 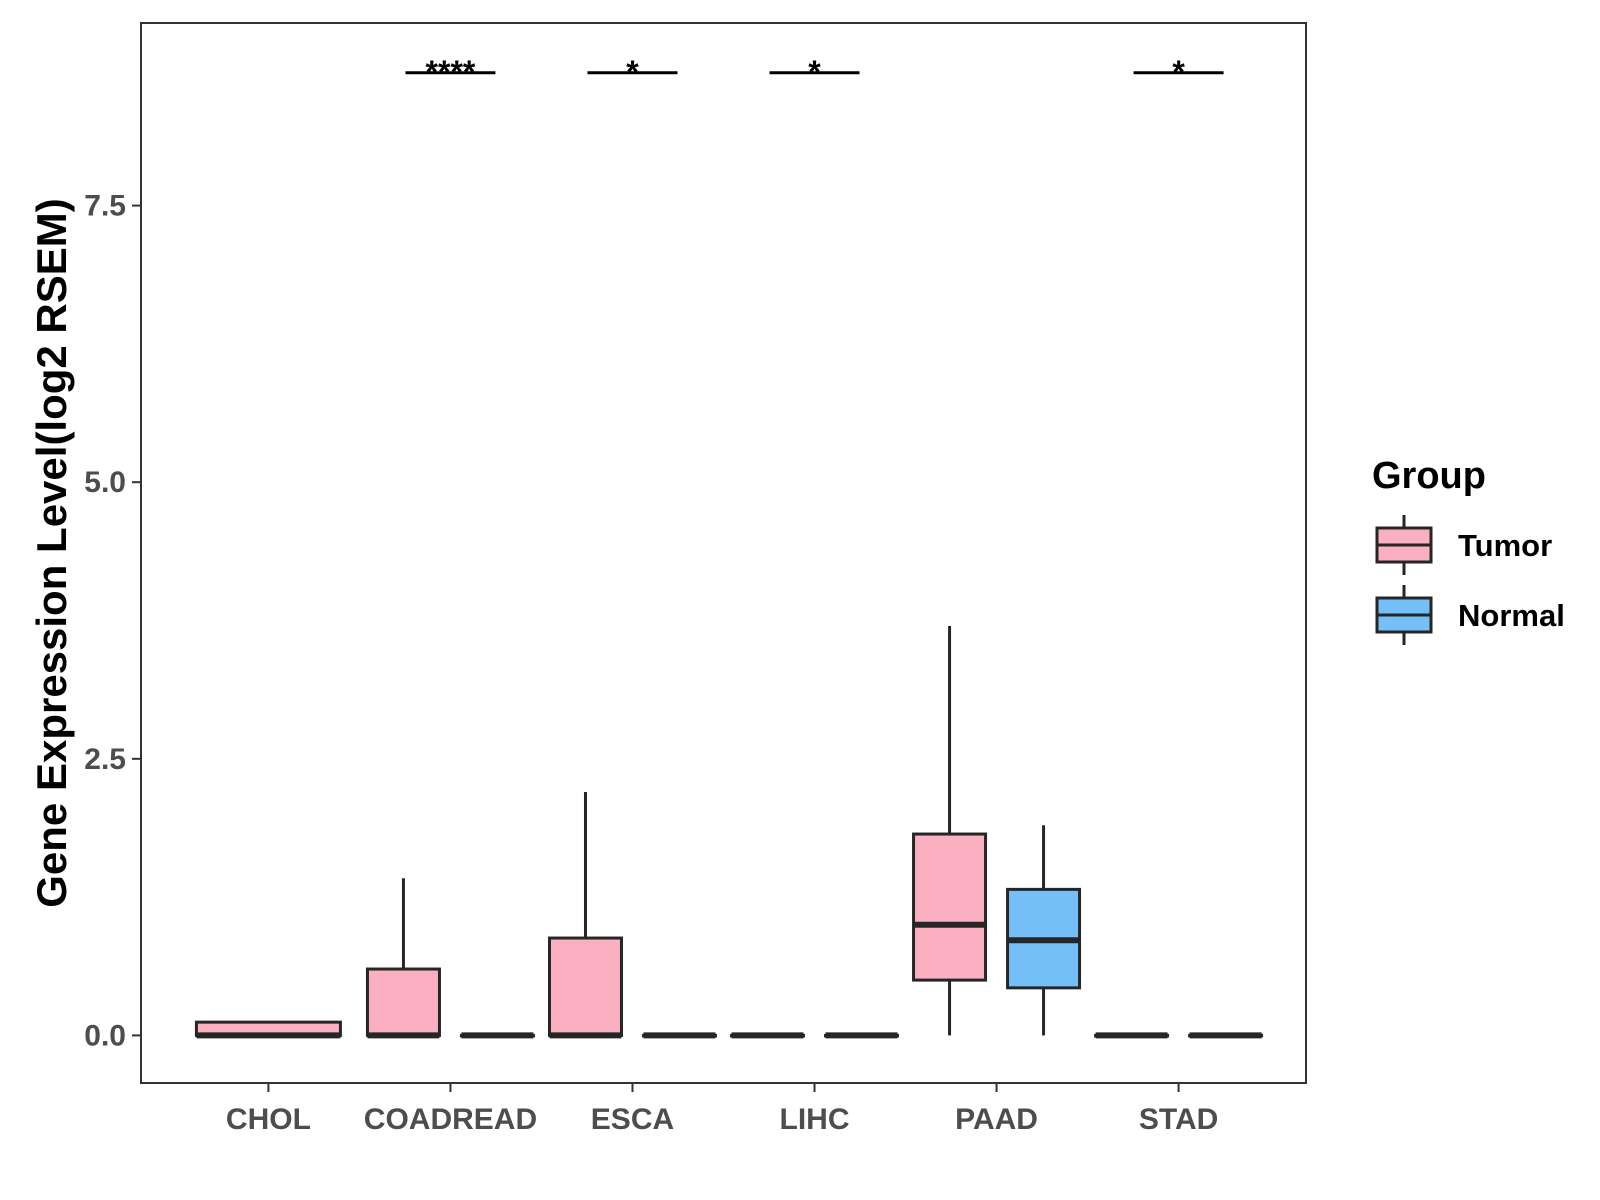 What do you see at coordinates (996, 1119) in the screenshot?
I see `x-tick-label: PAAD` at bounding box center [996, 1119].